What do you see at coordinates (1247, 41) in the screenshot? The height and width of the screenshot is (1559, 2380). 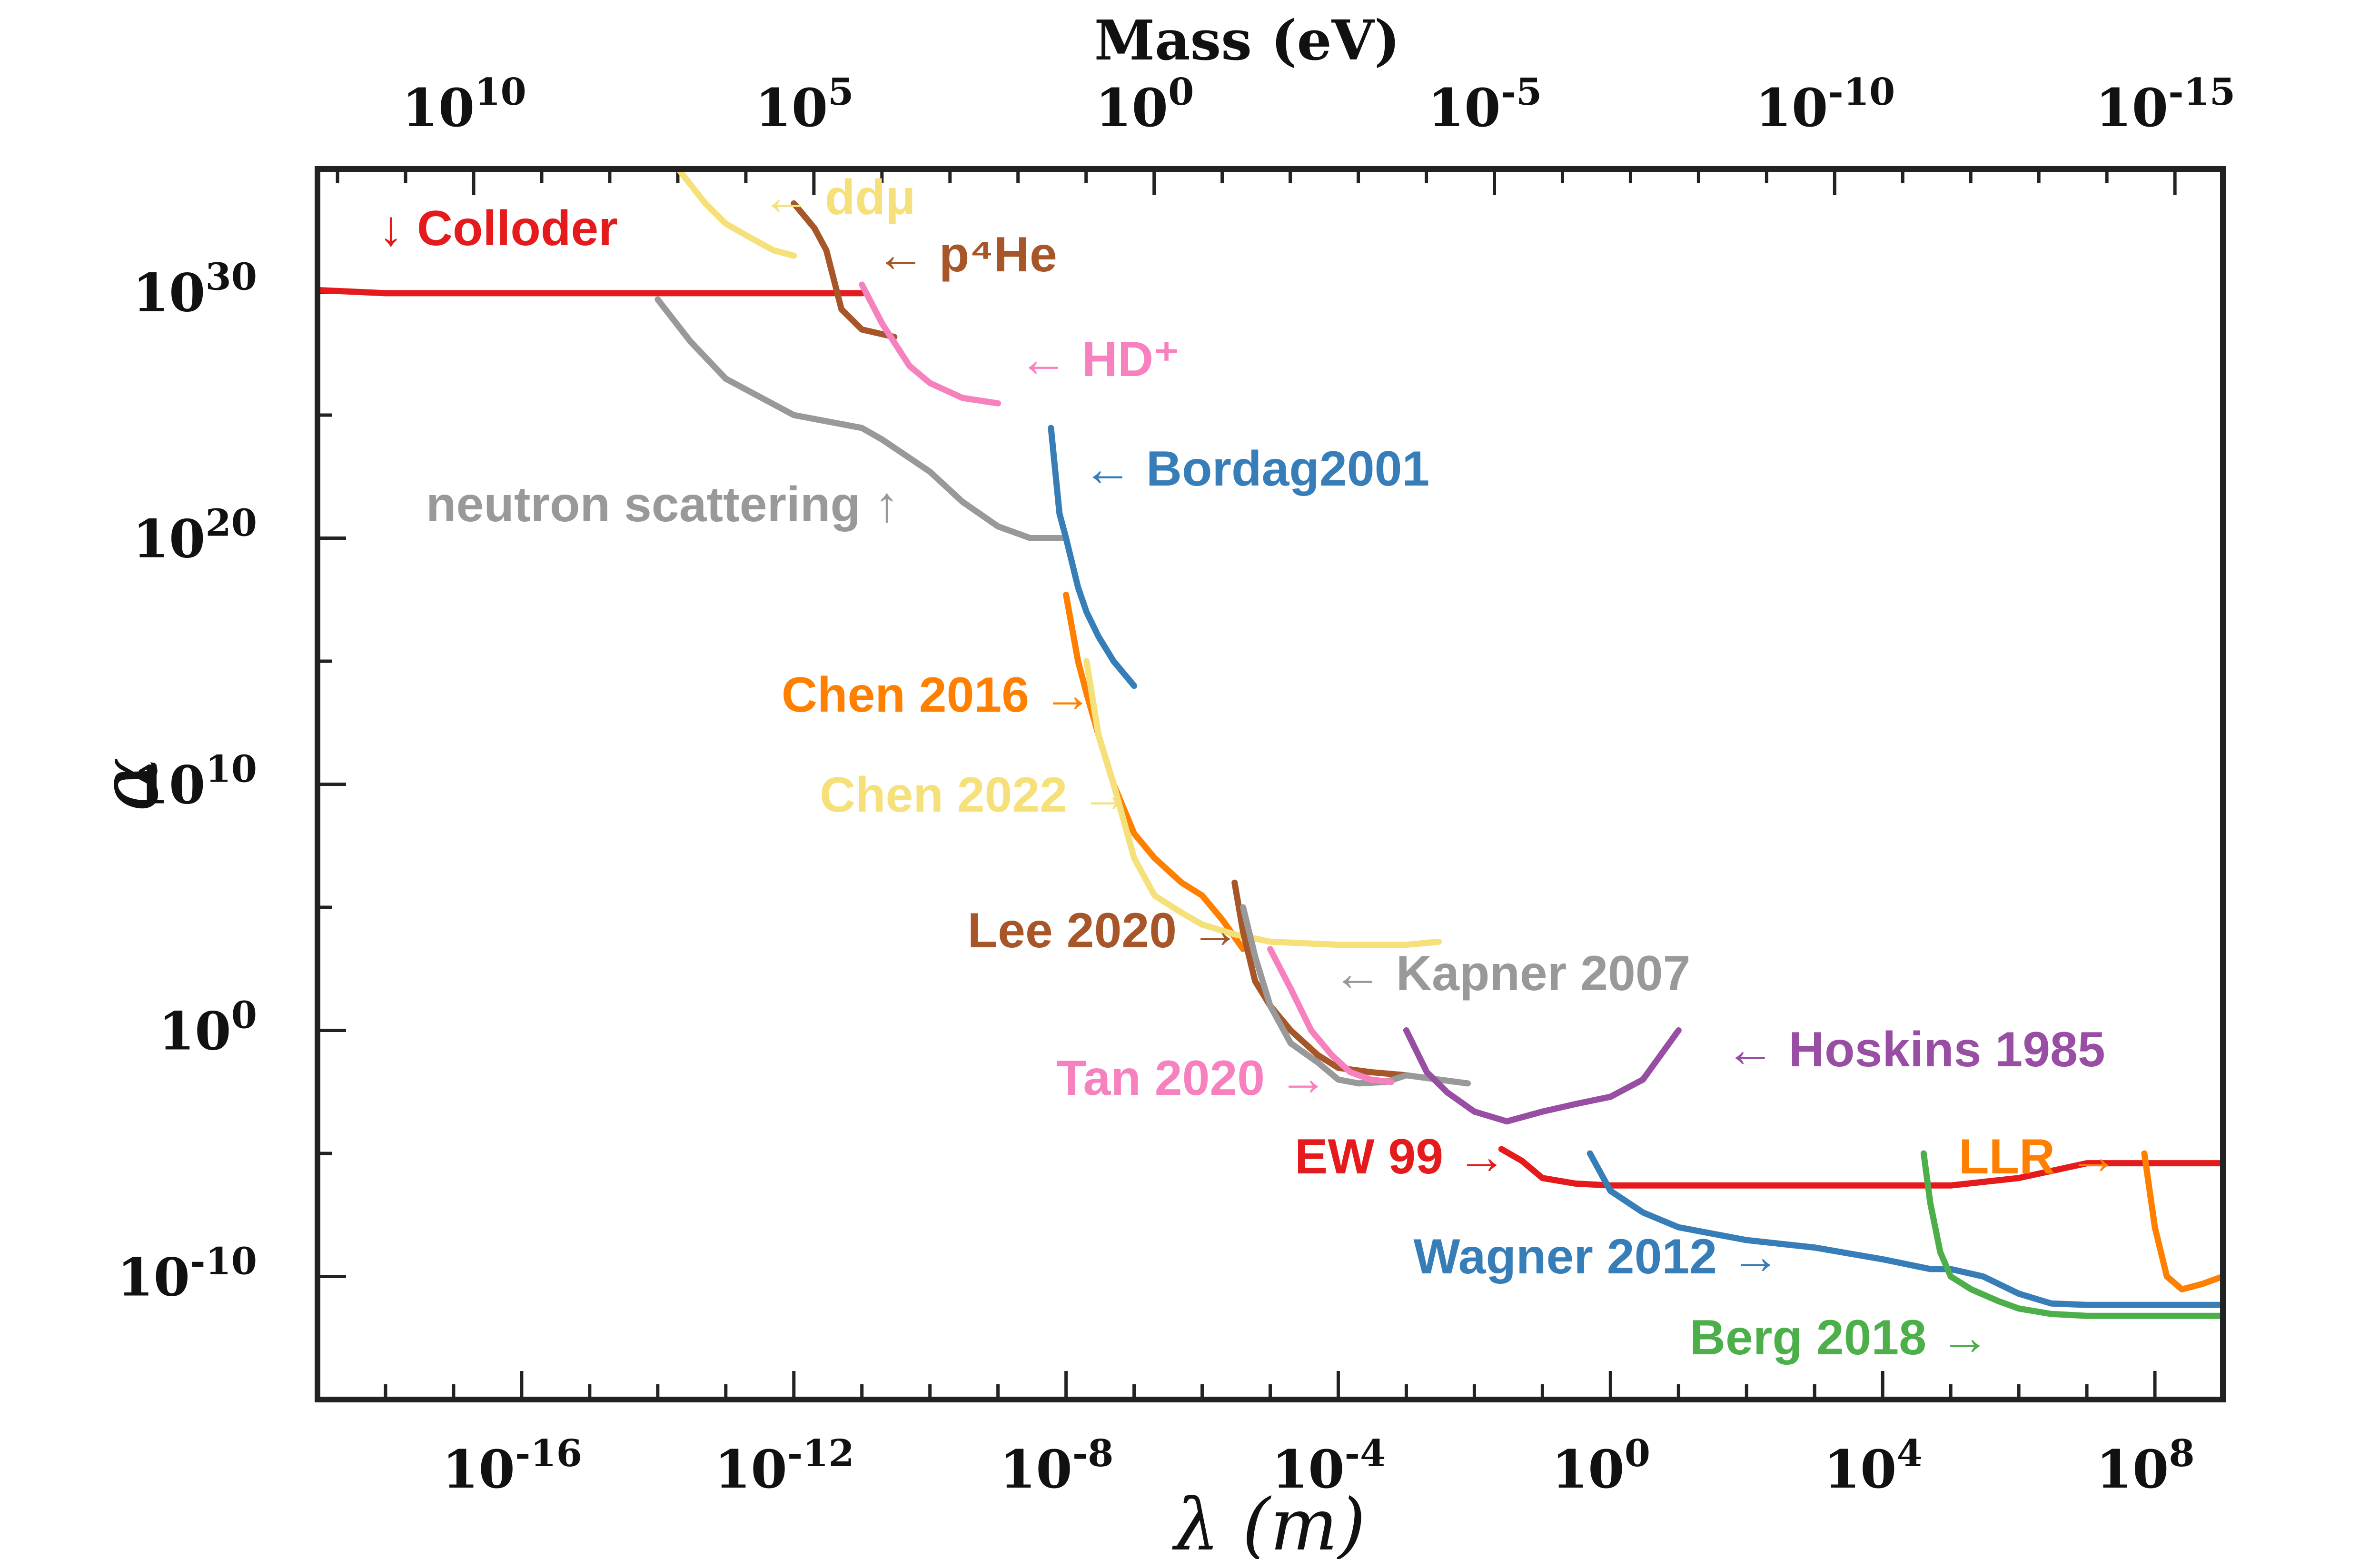 I see `top-axis-title: Mass (eV)` at bounding box center [1247, 41].